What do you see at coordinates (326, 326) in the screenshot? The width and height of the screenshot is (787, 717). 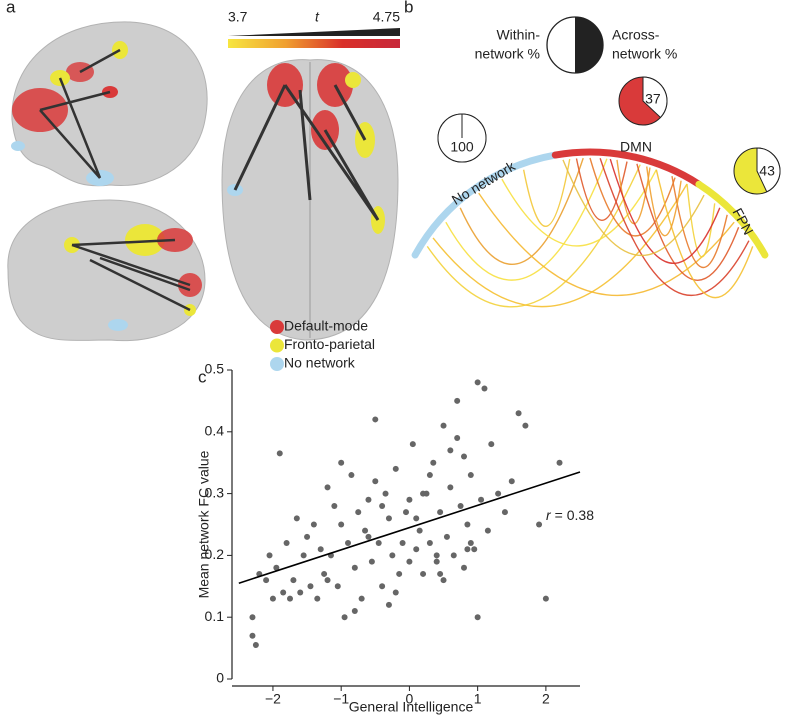 I see `legend-label: Default-mode` at bounding box center [326, 326].